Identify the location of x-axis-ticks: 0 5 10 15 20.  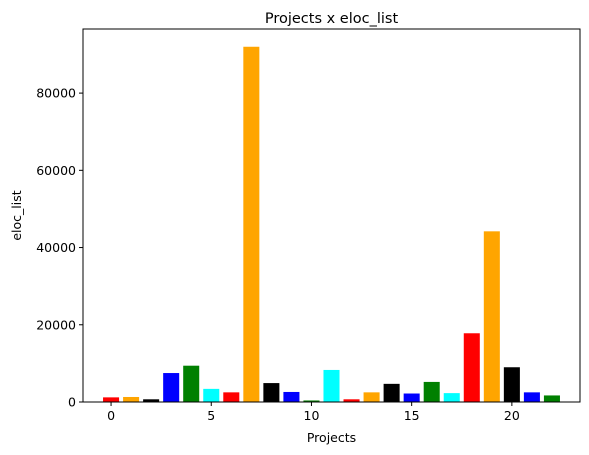
(313, 412).